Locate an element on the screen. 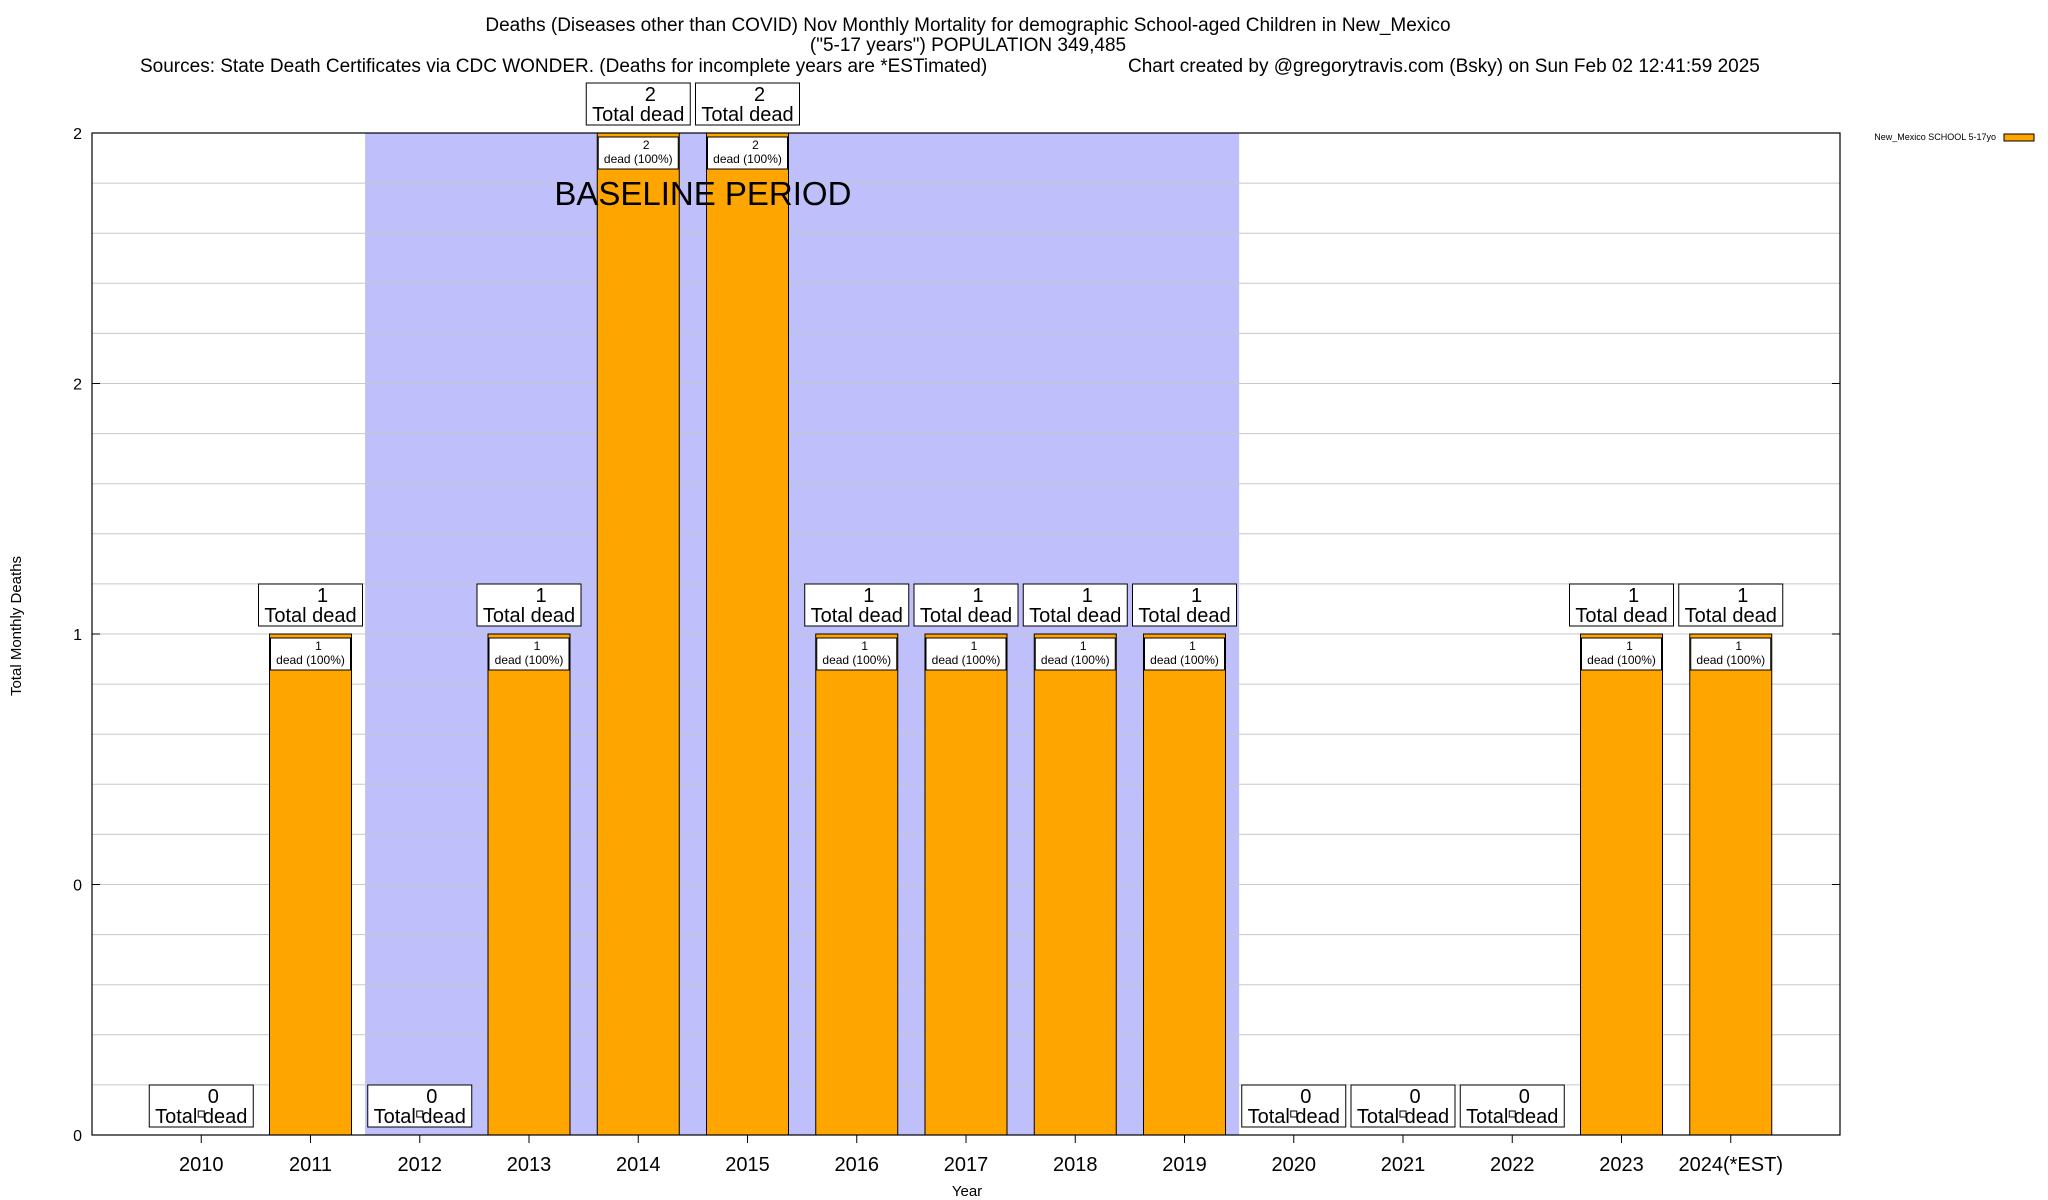  bar-2019 is located at coordinates (1184, 884).